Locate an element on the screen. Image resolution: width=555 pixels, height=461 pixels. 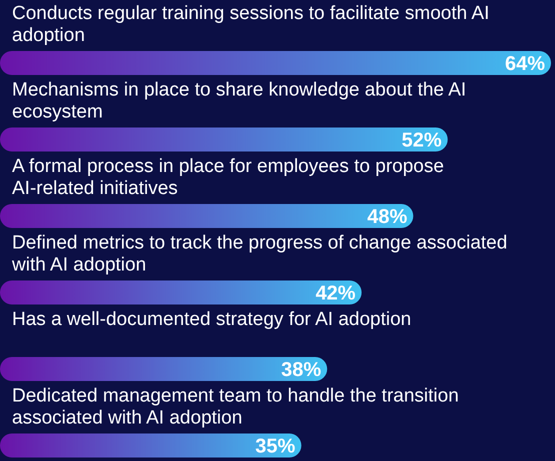
y-tick-label: Defined metrics to track the progress of change associated with AI adoption is located at coordinates (259, 254).